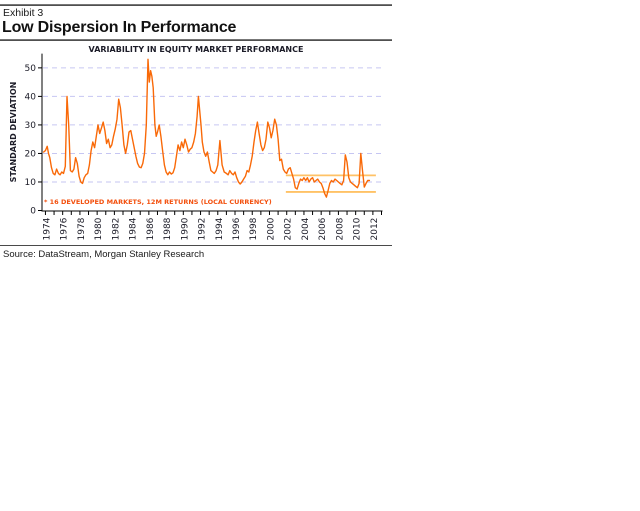  Describe the element at coordinates (237, 228) in the screenshot. I see `x-tick-label-1996: 1996` at that location.